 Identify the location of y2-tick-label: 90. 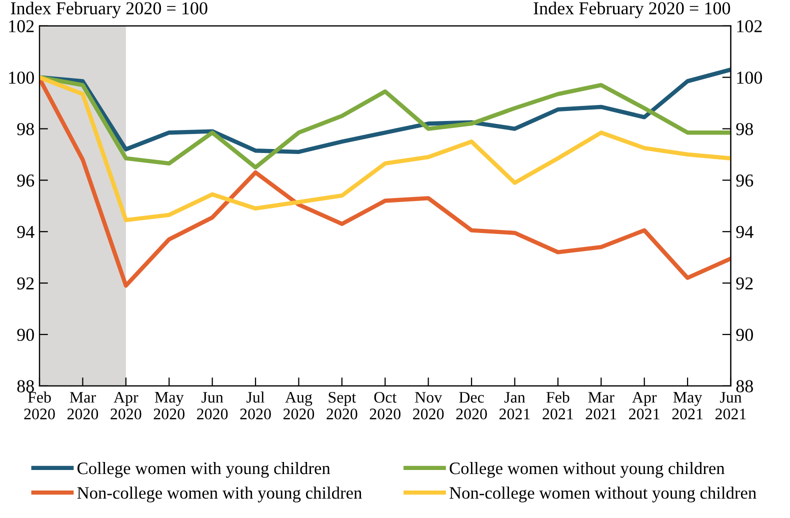
(744, 334).